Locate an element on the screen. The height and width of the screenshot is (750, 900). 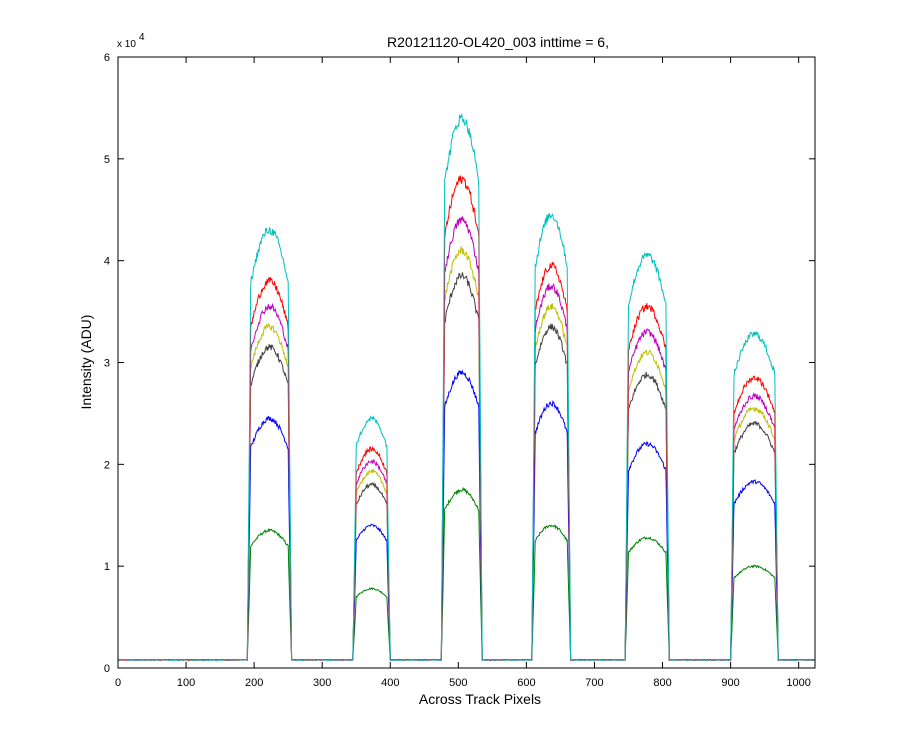
y-exponent-power: 4 is located at coordinates (142, 37).